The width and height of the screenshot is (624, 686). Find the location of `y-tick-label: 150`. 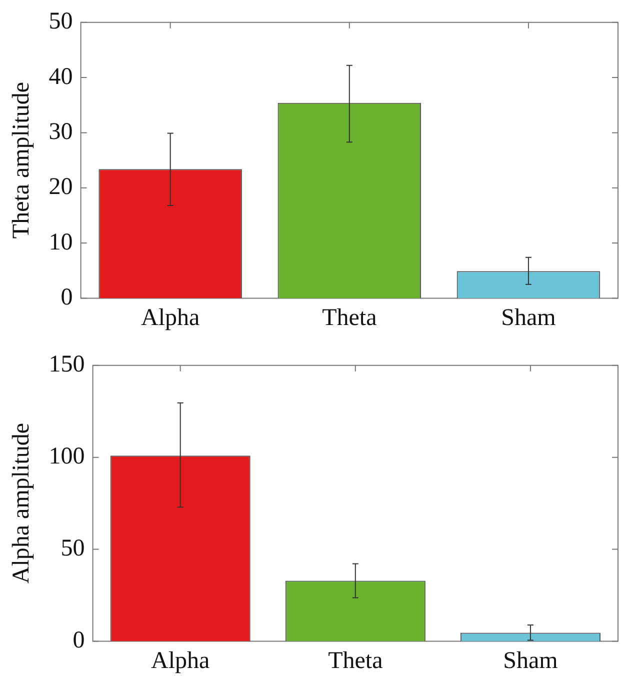

y-tick-label: 150 is located at coordinates (66, 365).